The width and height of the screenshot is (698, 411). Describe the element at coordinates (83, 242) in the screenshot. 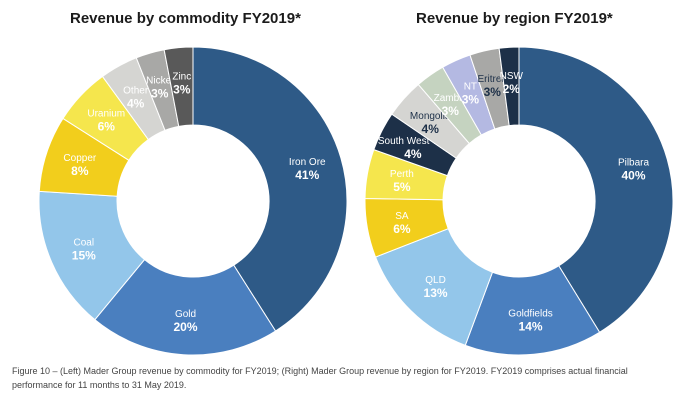

I see `commodity-label-name: Coal` at that location.